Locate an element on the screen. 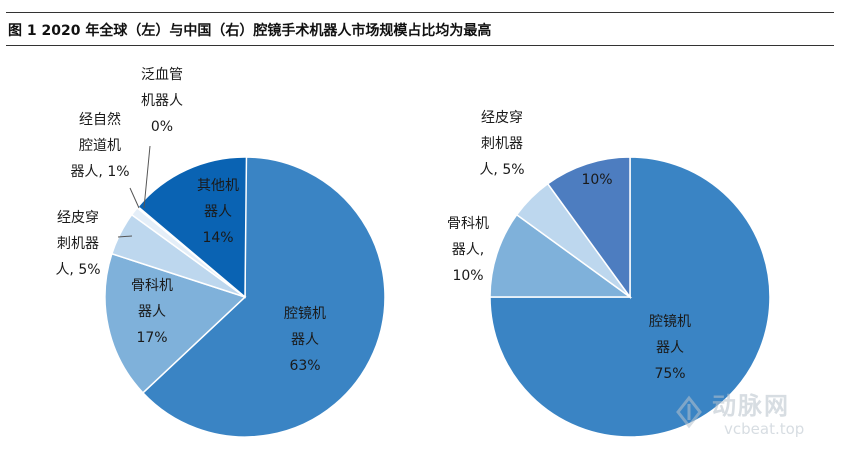  slice-label-line: 泛血管 is located at coordinates (162, 75).